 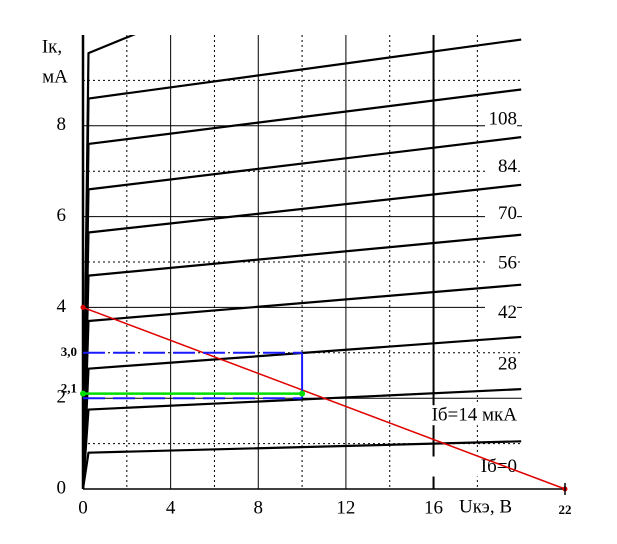 What do you see at coordinates (83, 307) in the screenshot?
I see `load-point` at bounding box center [83, 307].